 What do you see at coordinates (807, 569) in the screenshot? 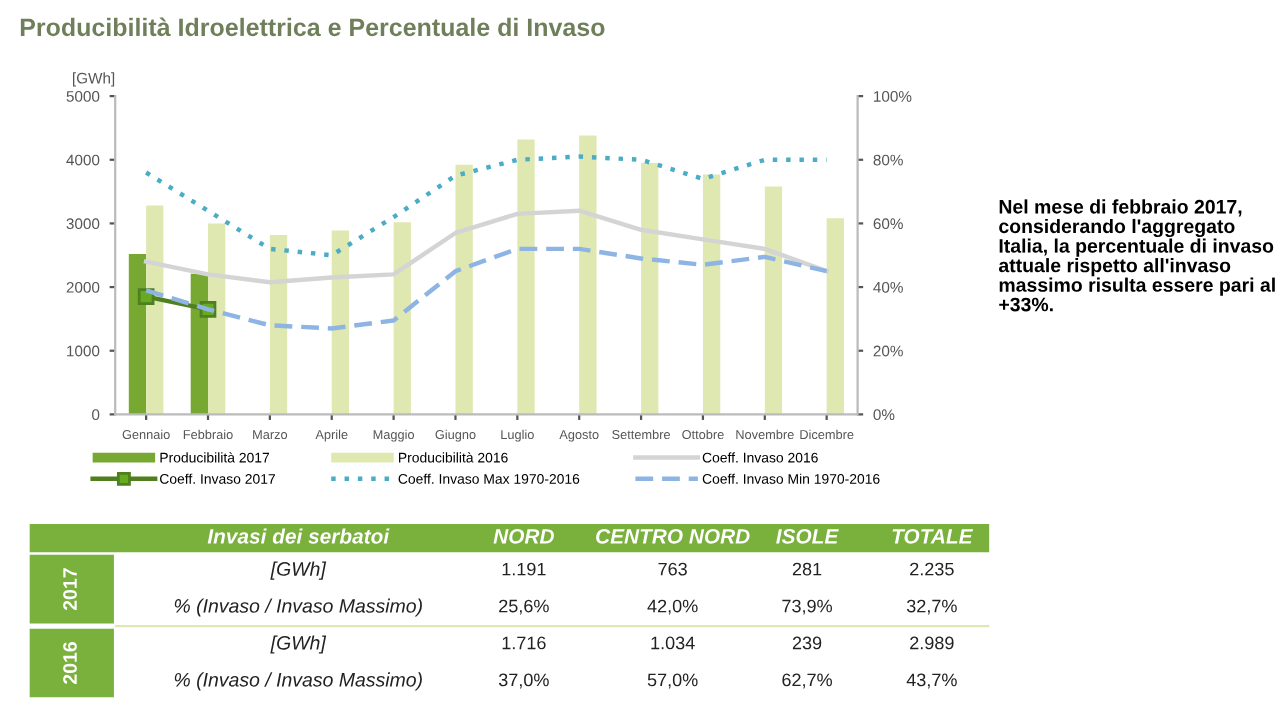
I see `text: 281` at bounding box center [807, 569].